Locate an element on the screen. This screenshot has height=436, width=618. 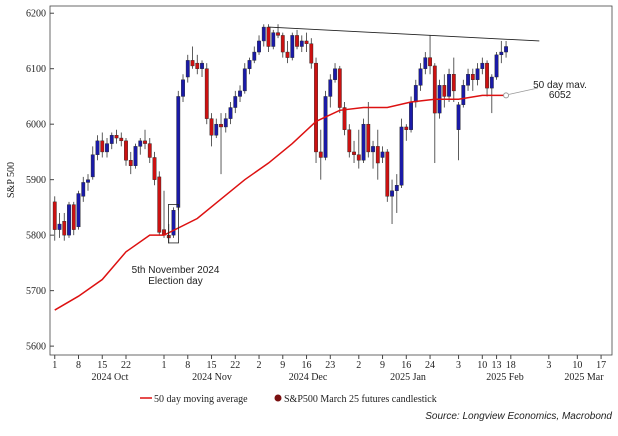
month-label: 2025 Jan is located at coordinates (408, 377).